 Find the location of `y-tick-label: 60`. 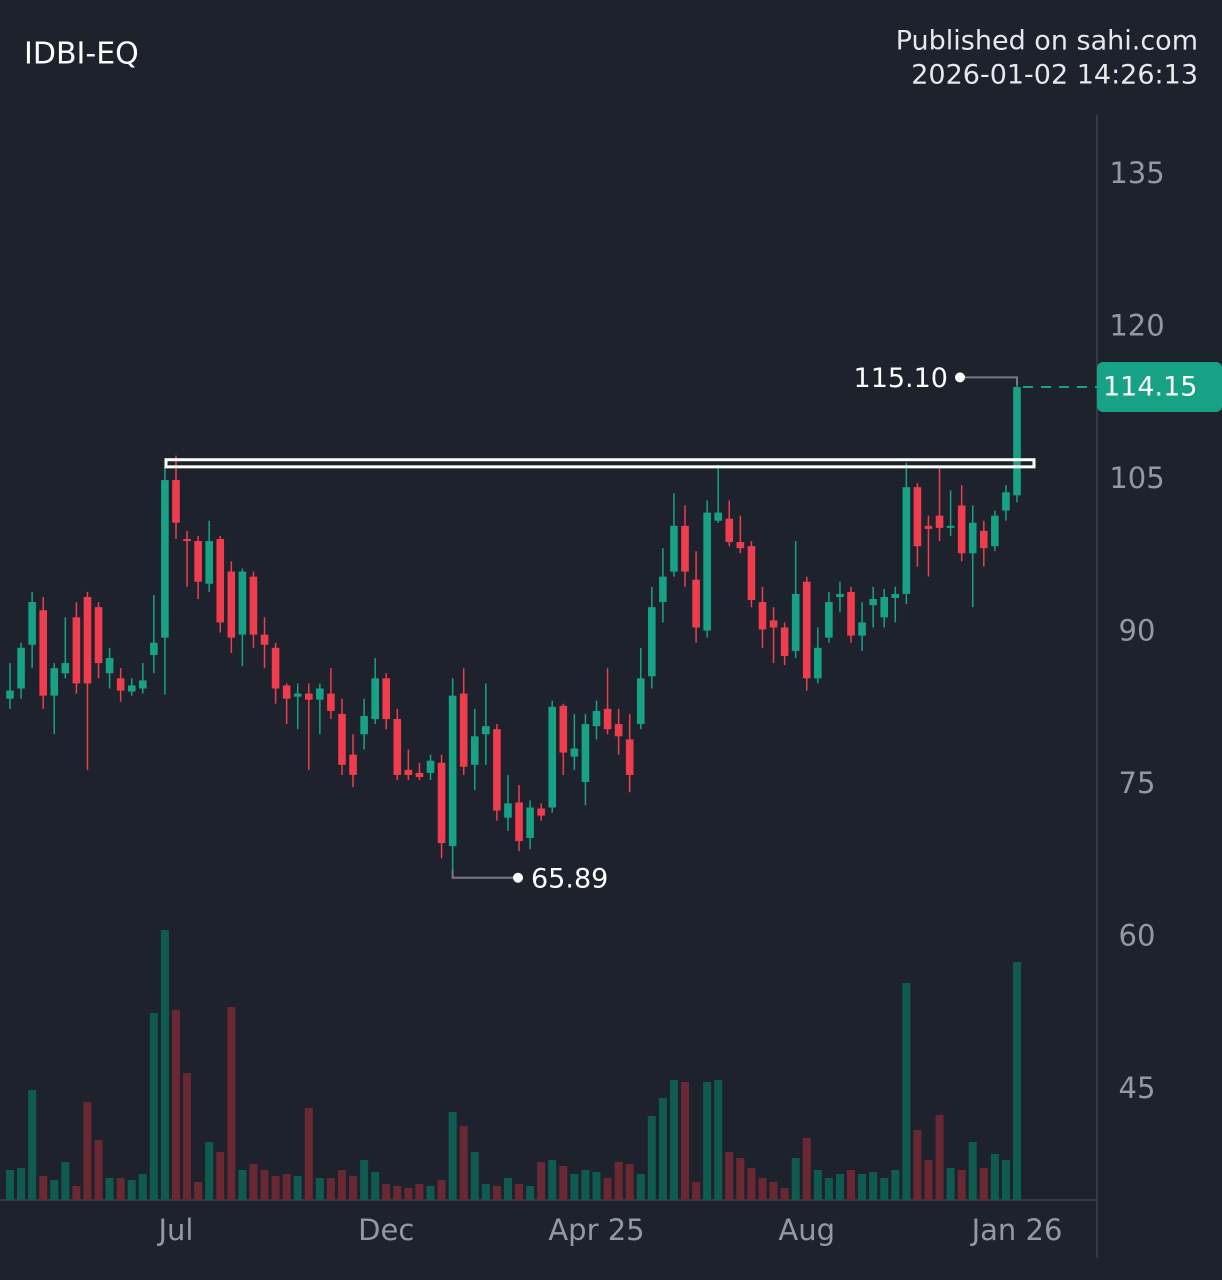

y-tick-label: 60 is located at coordinates (1137, 936).